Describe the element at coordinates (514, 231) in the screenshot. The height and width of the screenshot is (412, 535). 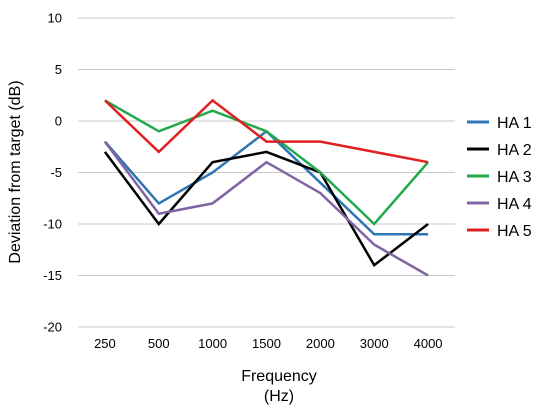
I see `legend-label: HA 5` at that location.